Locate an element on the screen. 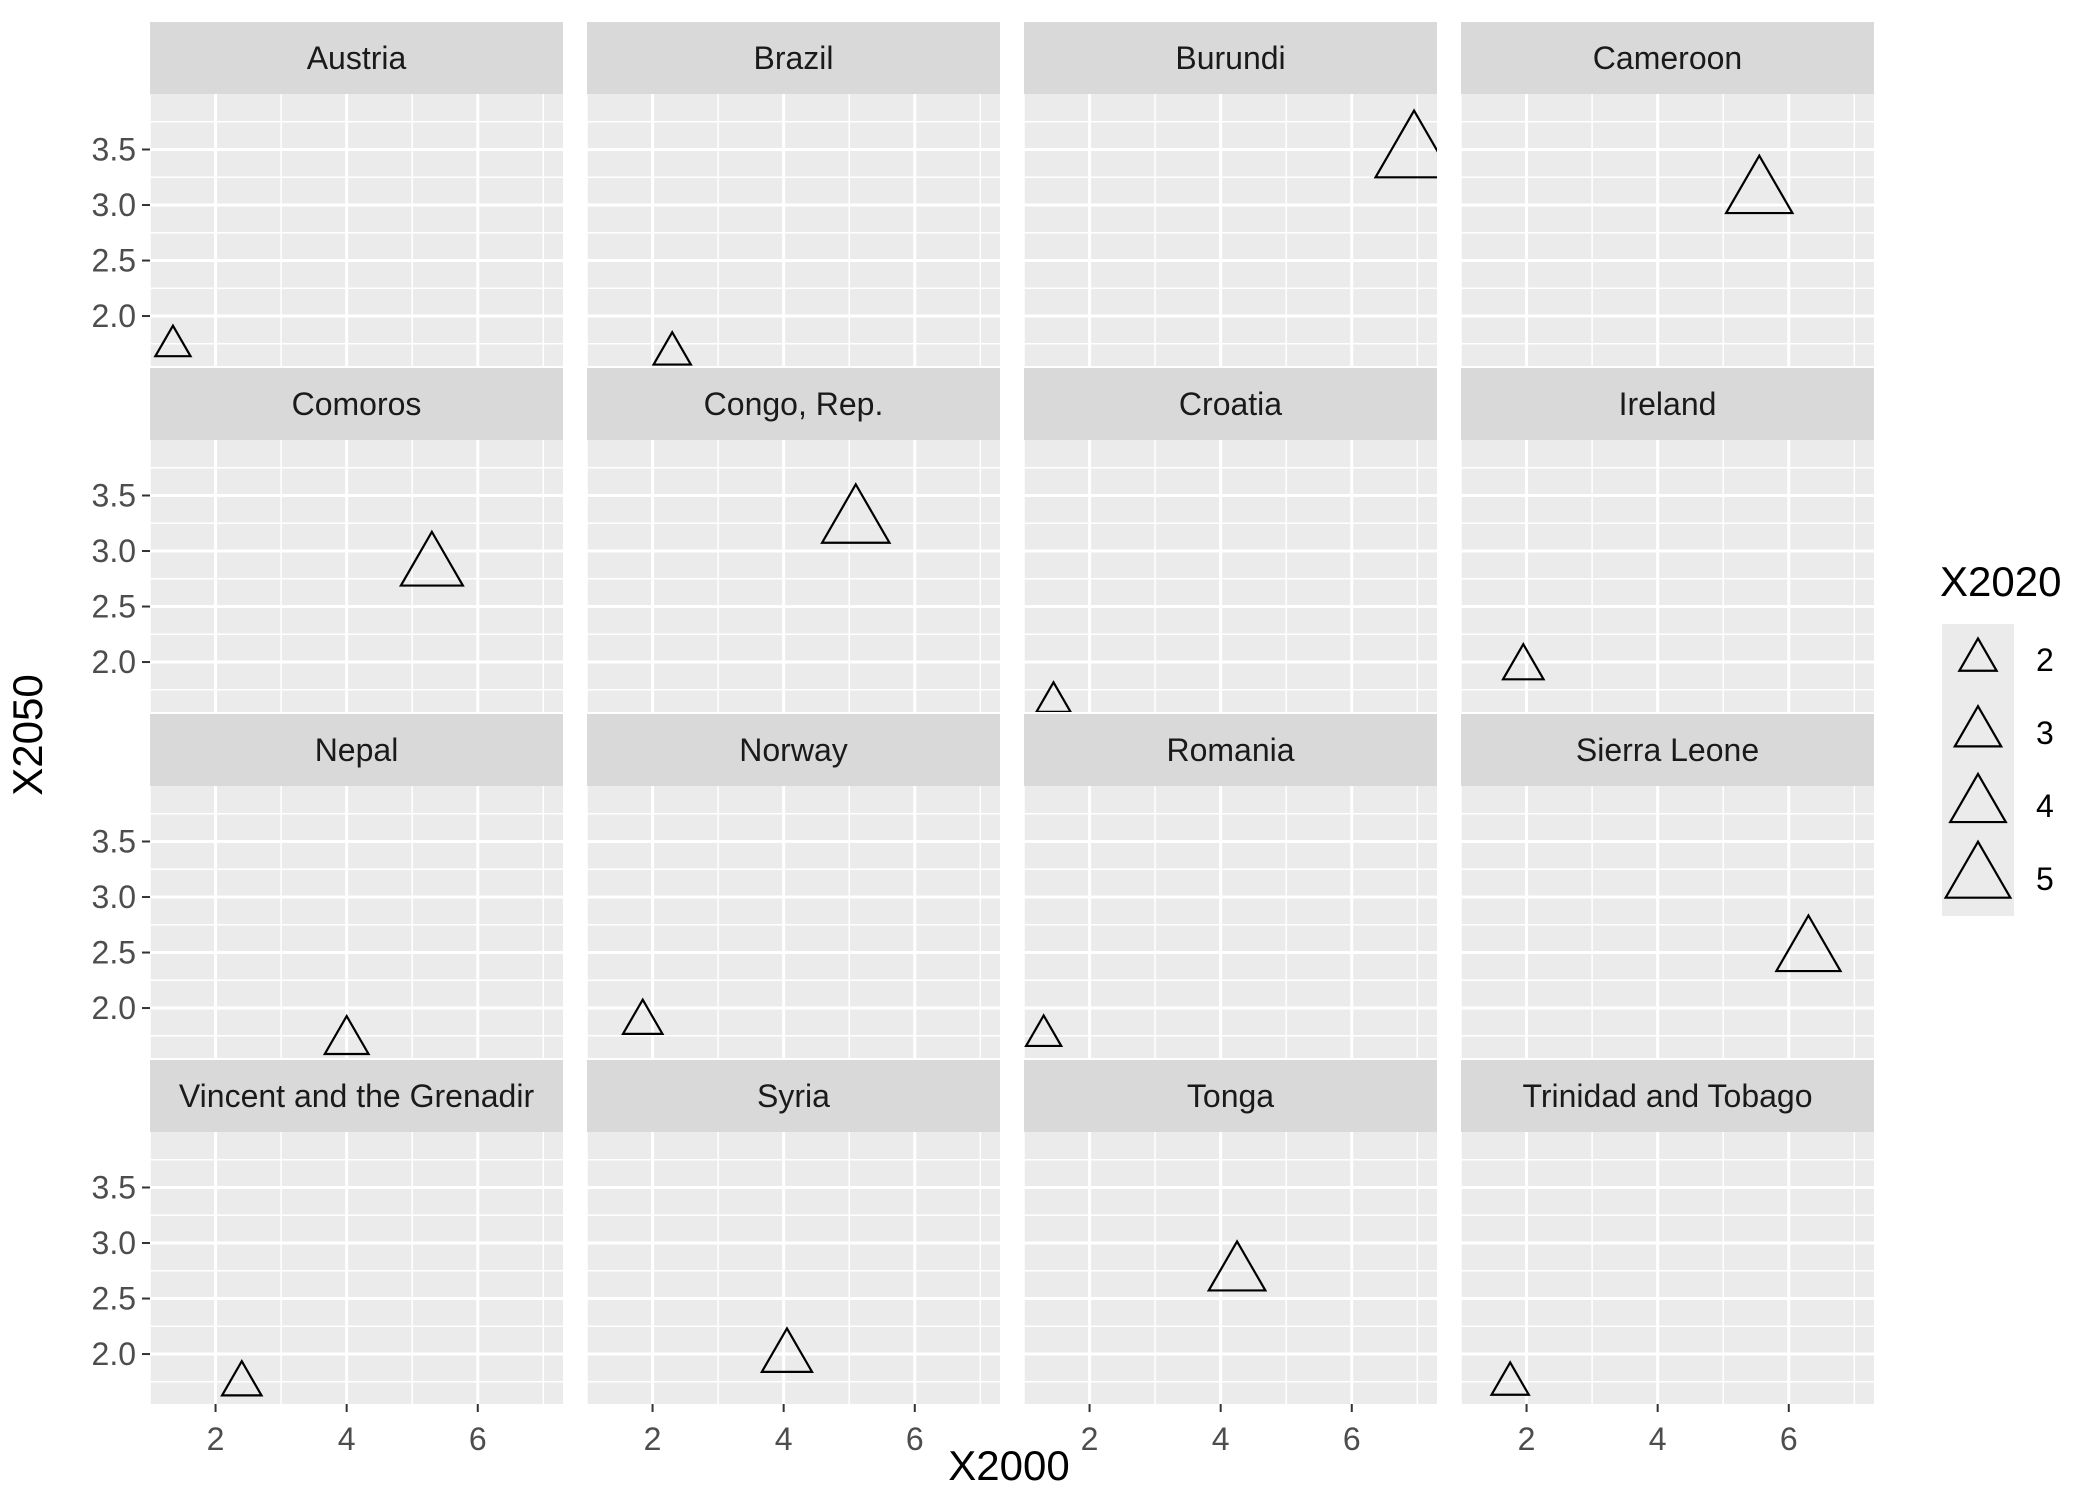  facet-croatia: Croatia is located at coordinates (1230, 540).